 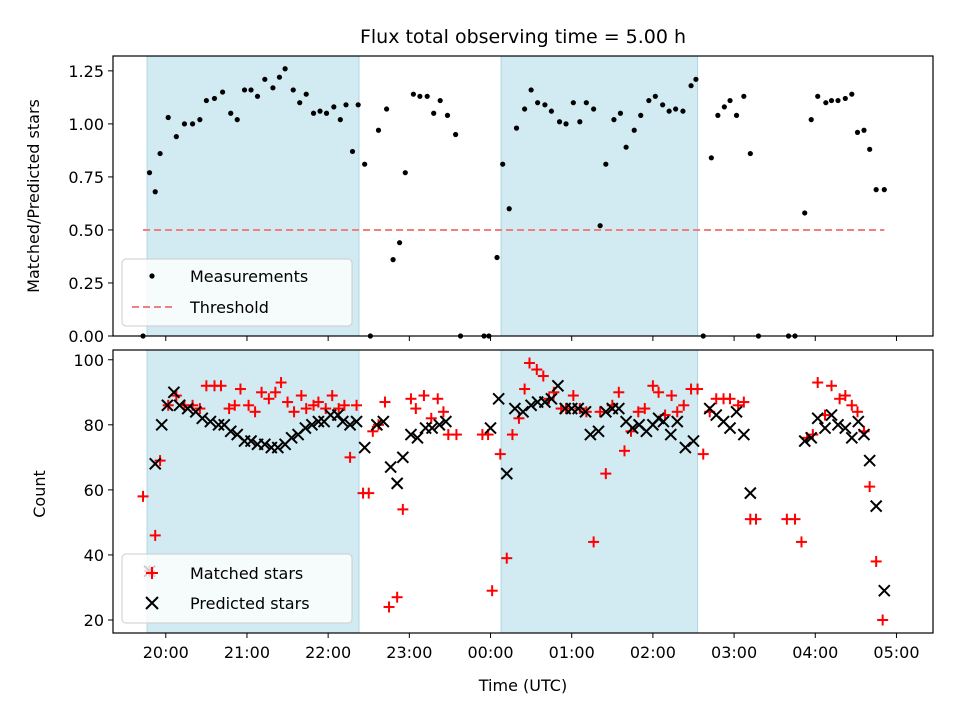 I want to click on top-legend: Measurements Threshold, so click(x=237, y=292).